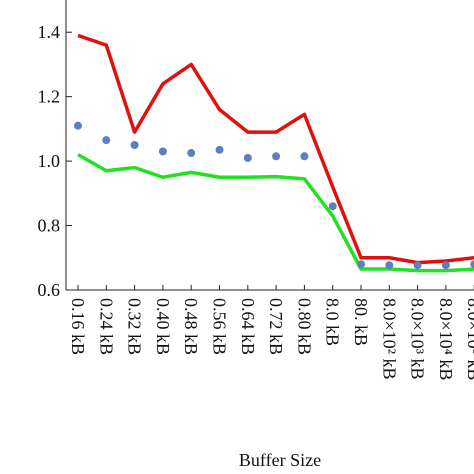  Describe the element at coordinates (389, 339) in the screenshot. I see `x-tick-label: 8.0×10² kB` at that location.